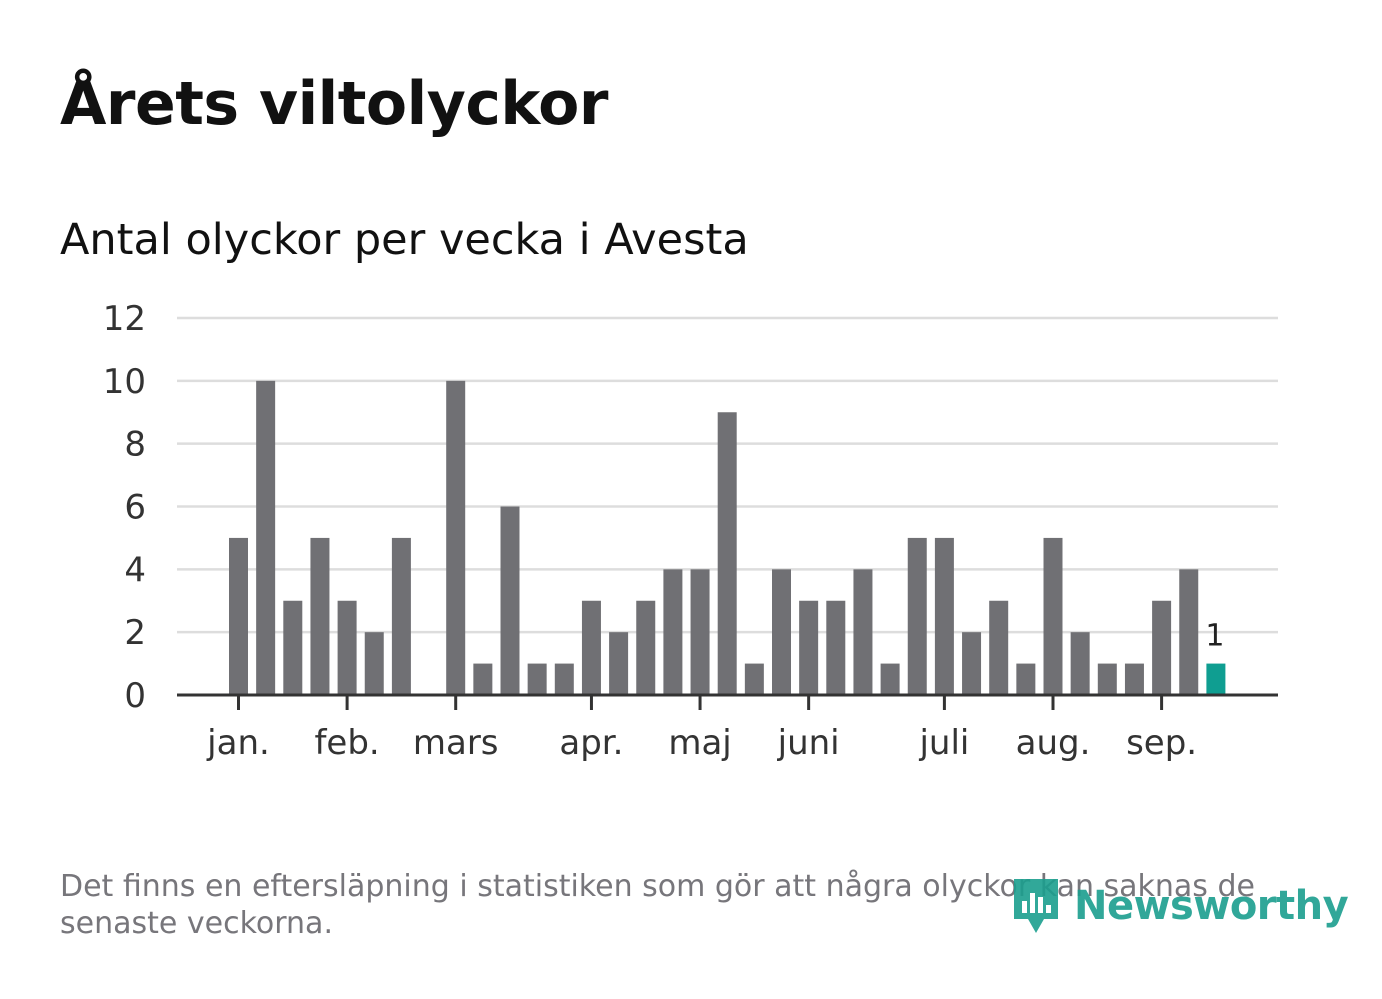 This screenshot has height=999, width=1382. I want to click on x-tick-label: feb., so click(346, 743).